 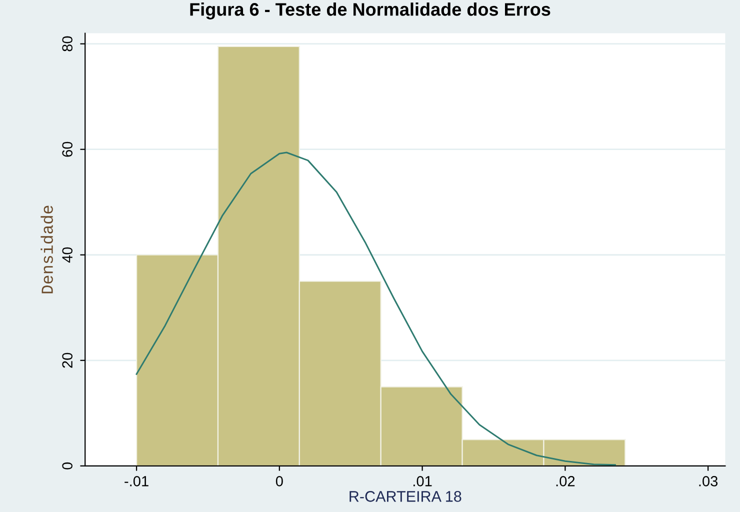 What do you see at coordinates (67, 360) in the screenshot?
I see `y-tick-label: 20` at bounding box center [67, 360].